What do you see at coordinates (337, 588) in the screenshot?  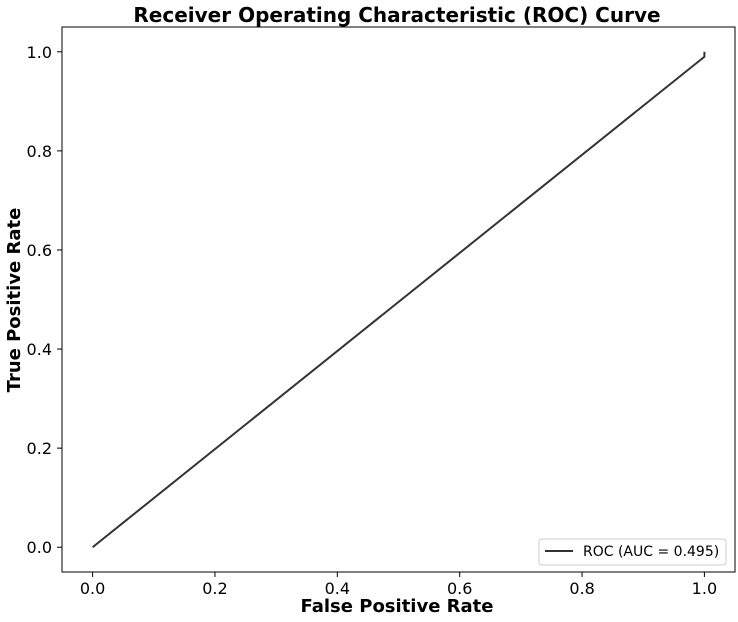 I see `x-tick-label: 0.4` at bounding box center [337, 588].